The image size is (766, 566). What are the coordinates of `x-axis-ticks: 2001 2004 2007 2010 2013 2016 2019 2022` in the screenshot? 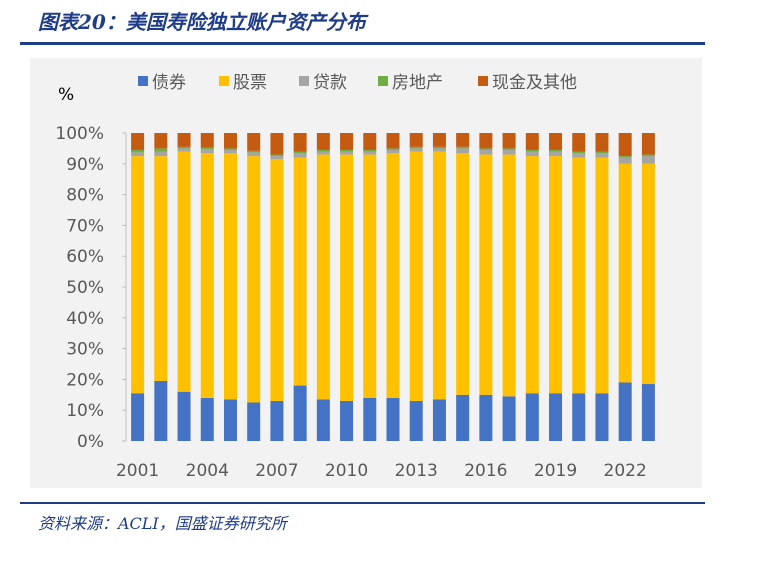 It's located at (381, 471).